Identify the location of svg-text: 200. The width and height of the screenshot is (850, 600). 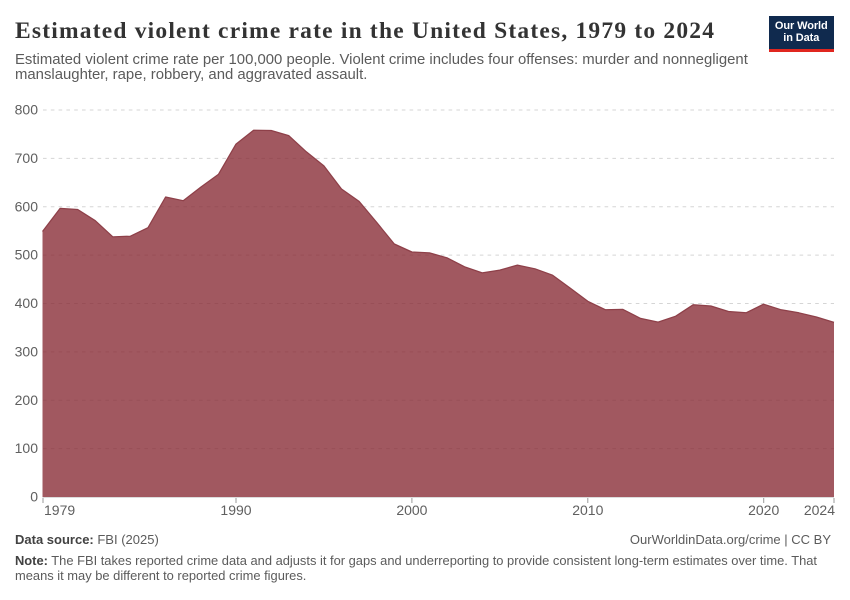
(27, 400).